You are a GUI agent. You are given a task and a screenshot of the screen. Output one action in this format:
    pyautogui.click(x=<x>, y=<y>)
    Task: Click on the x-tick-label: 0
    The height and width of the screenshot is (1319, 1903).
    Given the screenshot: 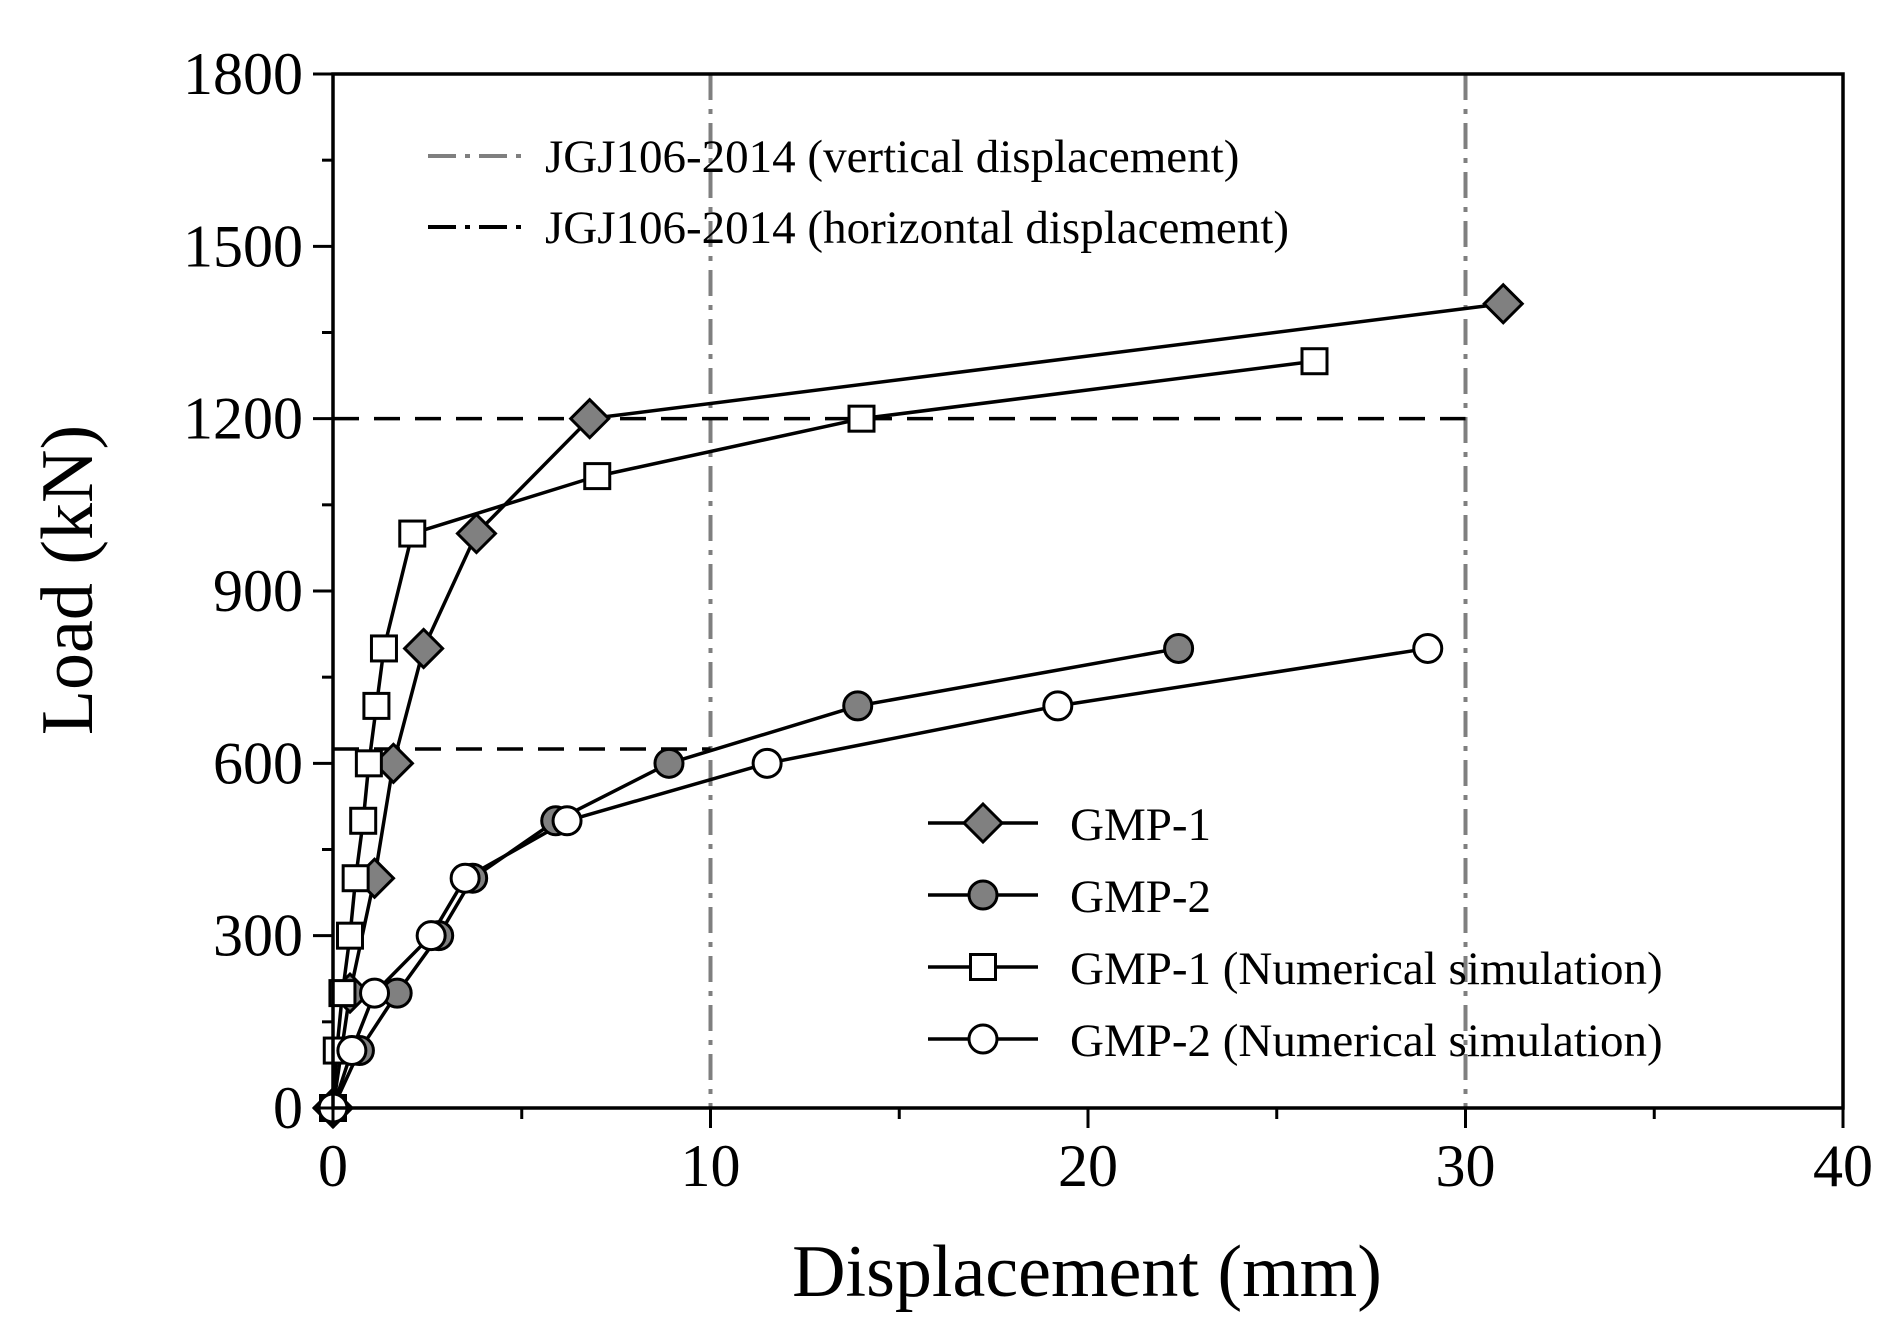 What is the action you would take?
    pyautogui.click(x=333, y=1166)
    